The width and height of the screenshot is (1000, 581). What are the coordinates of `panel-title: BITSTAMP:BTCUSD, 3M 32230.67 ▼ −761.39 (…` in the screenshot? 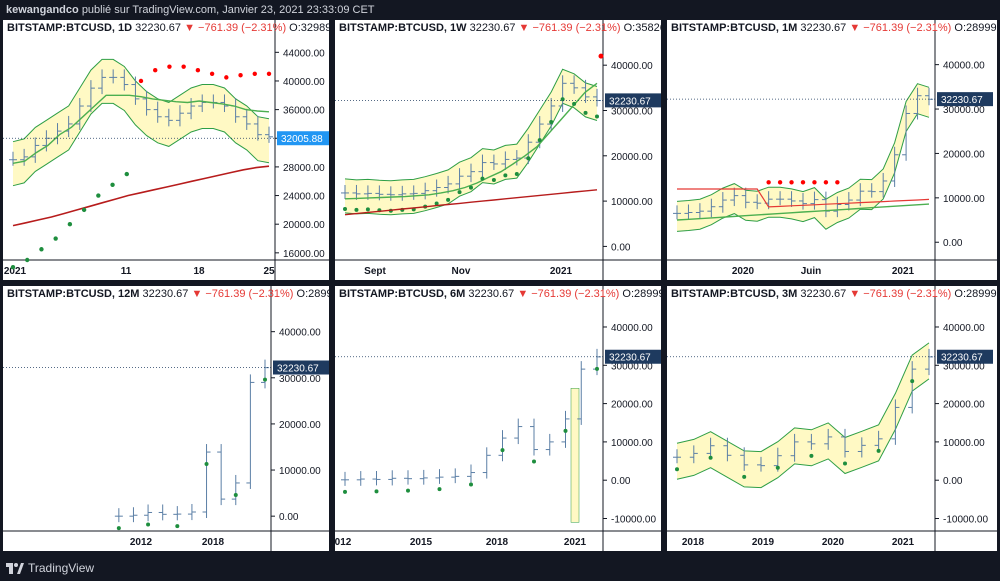 It's located at (834, 294).